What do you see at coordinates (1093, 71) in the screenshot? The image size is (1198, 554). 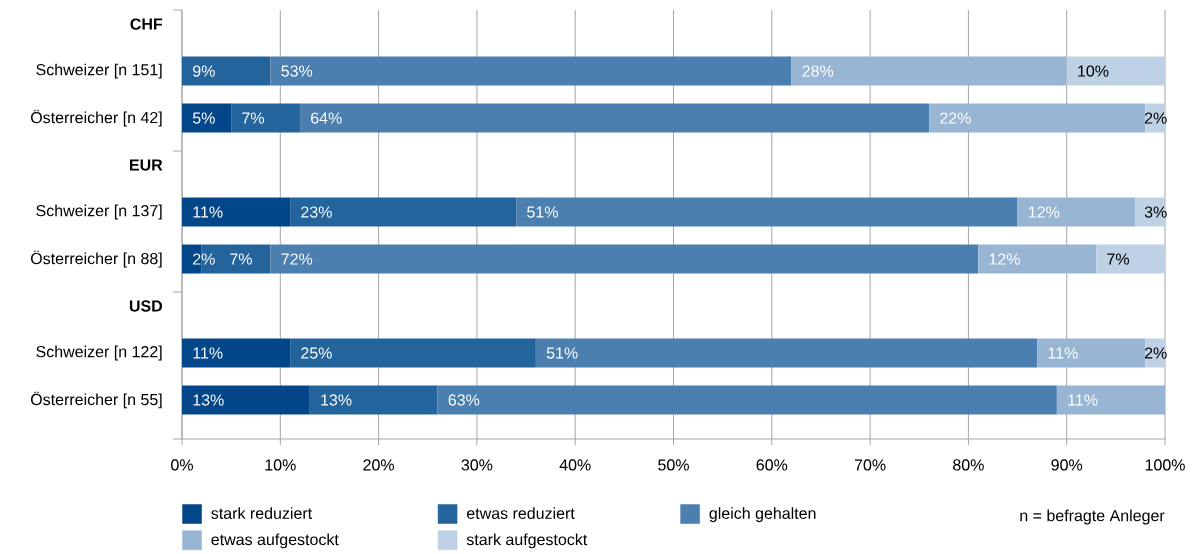 I see `data-label: 10%` at bounding box center [1093, 71].